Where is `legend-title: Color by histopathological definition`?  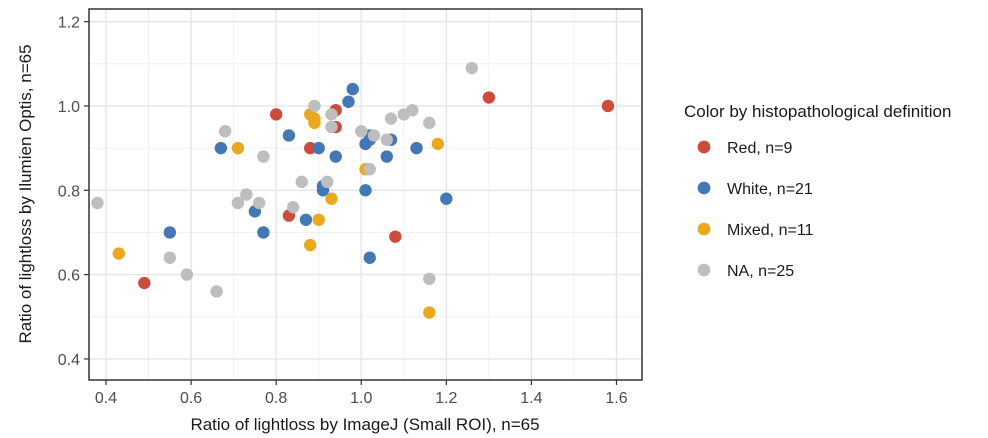
legend-title: Color by histopathological definition is located at coordinates (817, 111).